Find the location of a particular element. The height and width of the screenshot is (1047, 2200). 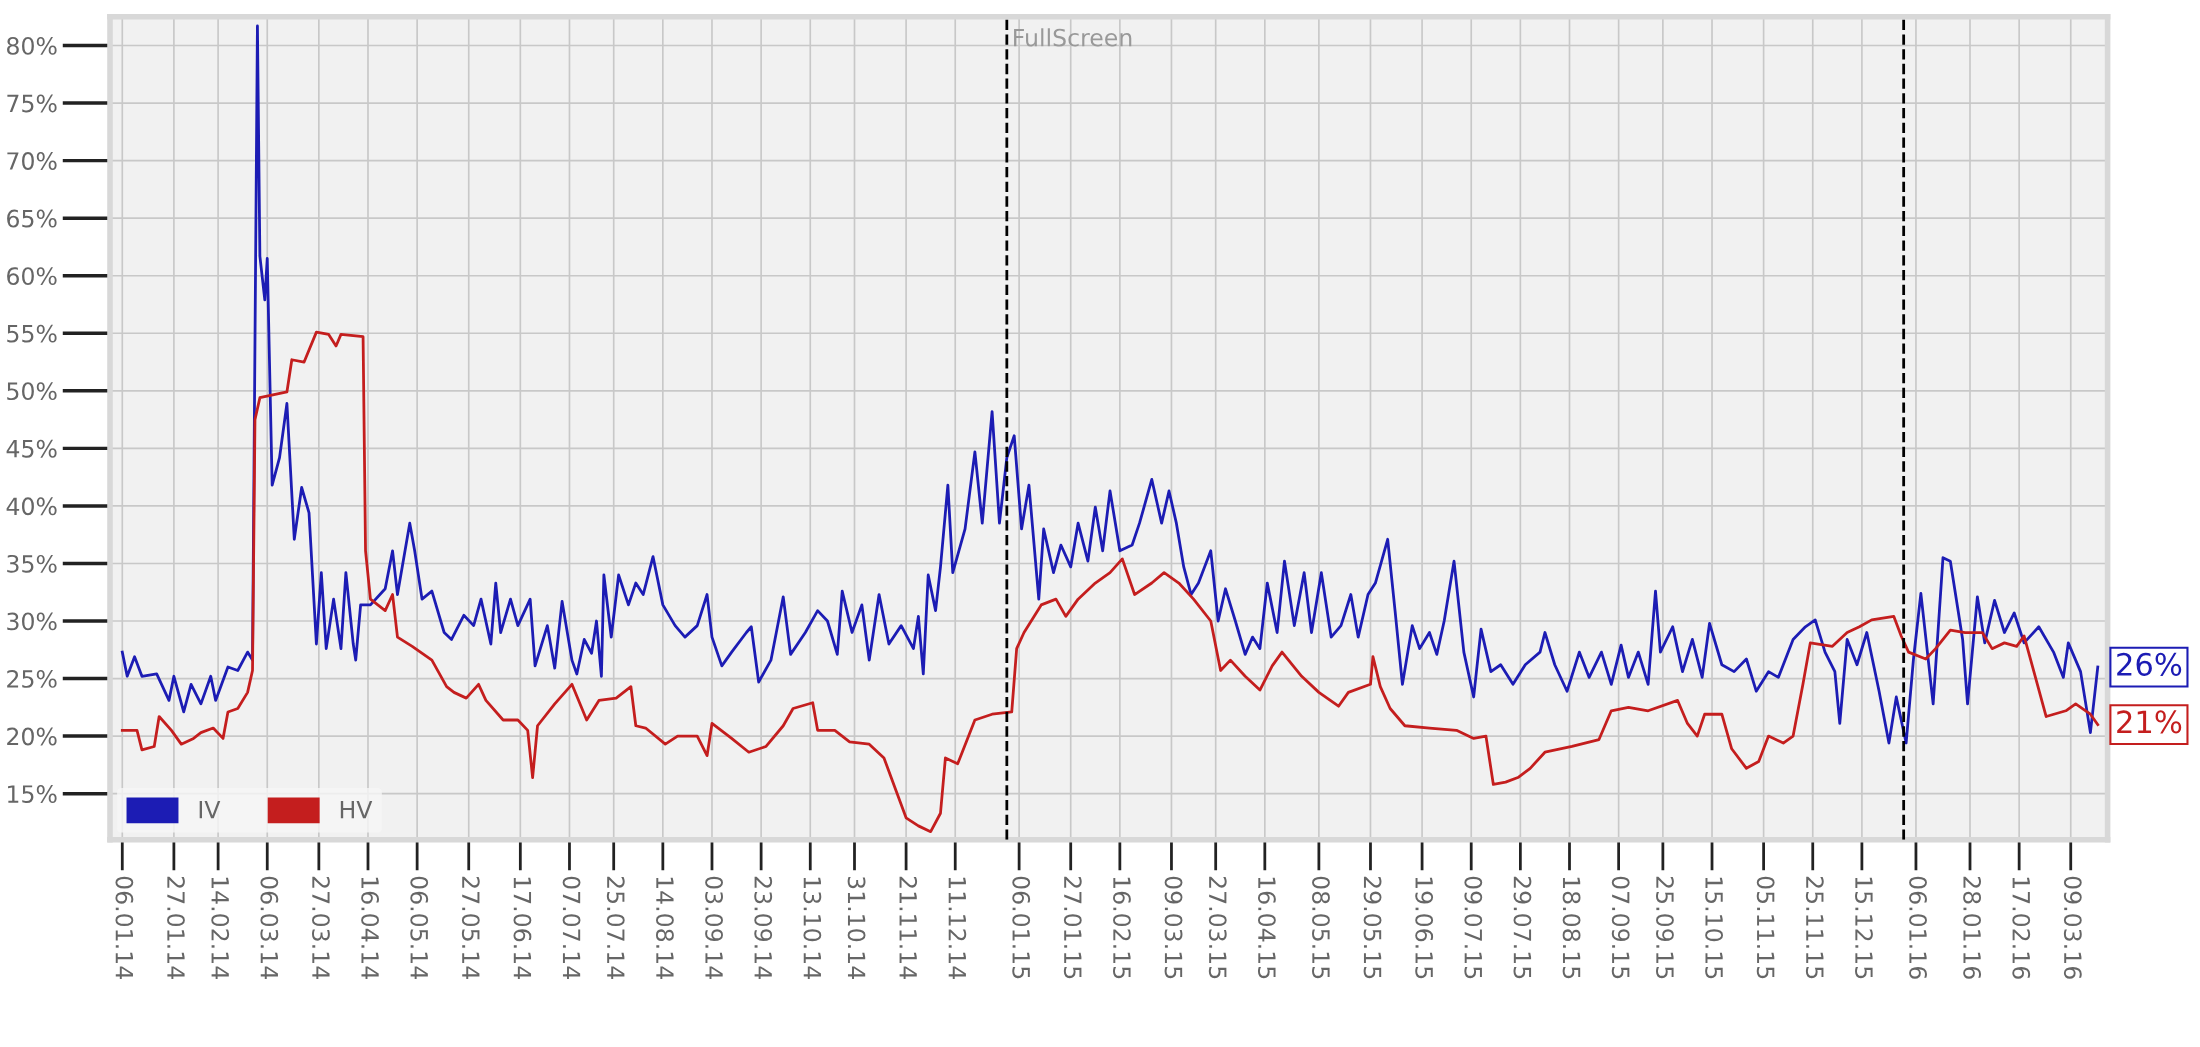

x-tick-label: 27.01.15 is located at coordinates (1072, 927).